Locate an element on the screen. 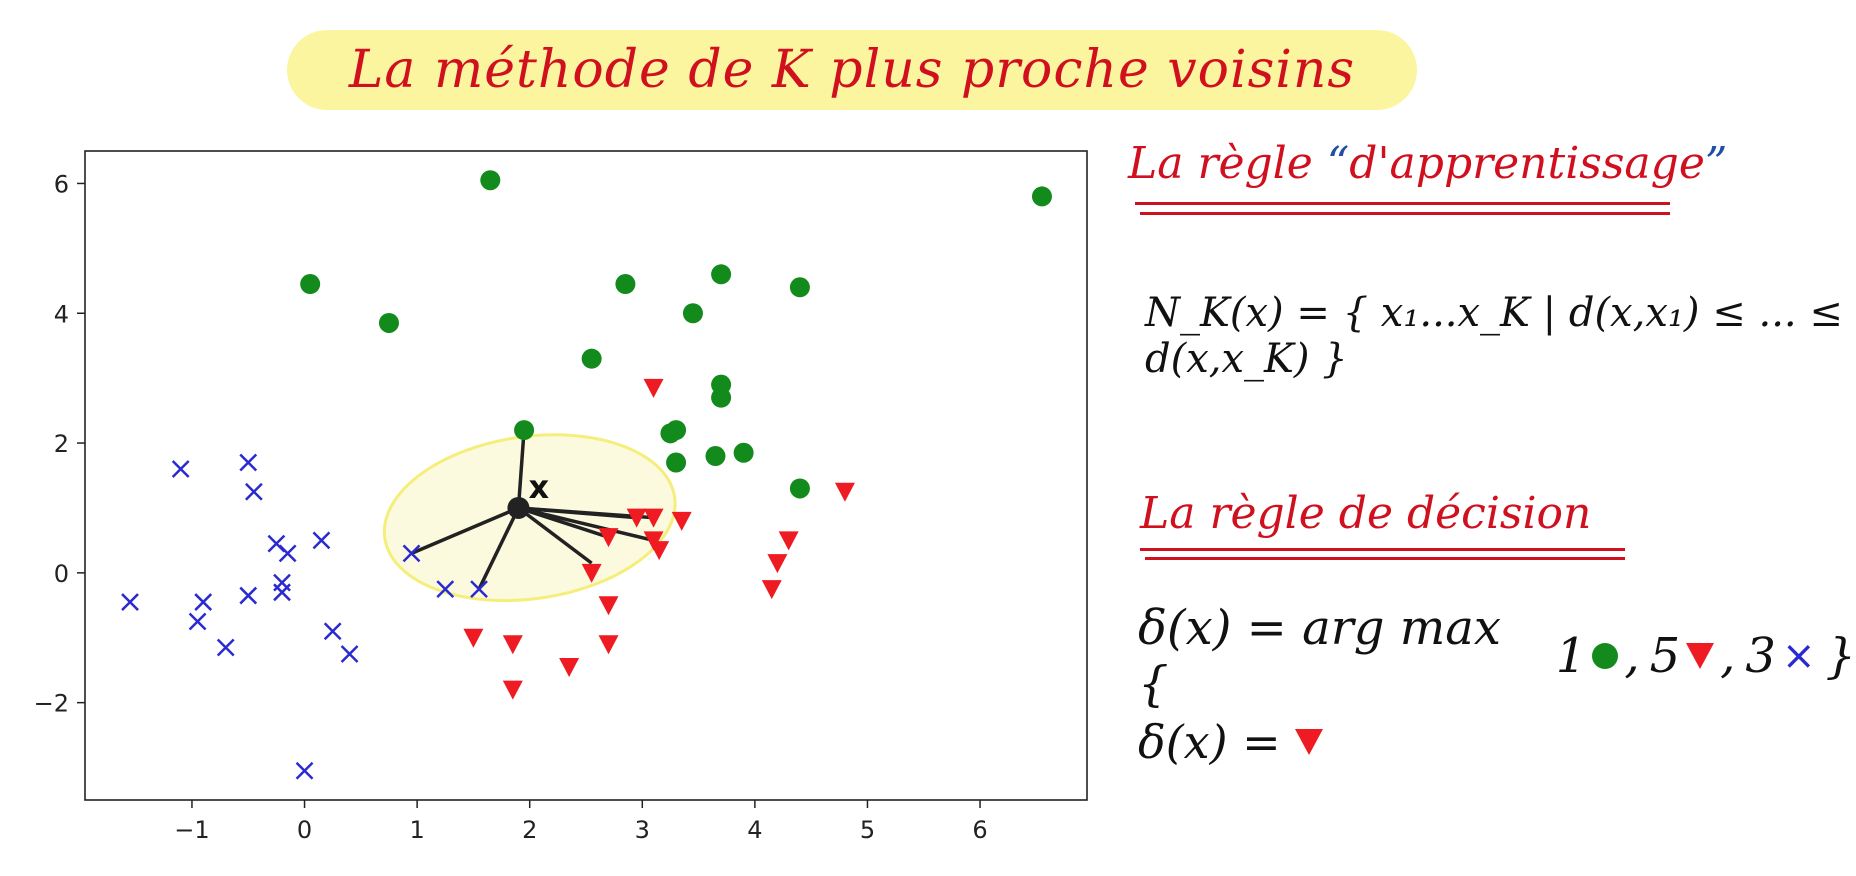 Image resolution: width=1856 pixels, height=876 pixels. x-tick-label: 6 is located at coordinates (979, 830).